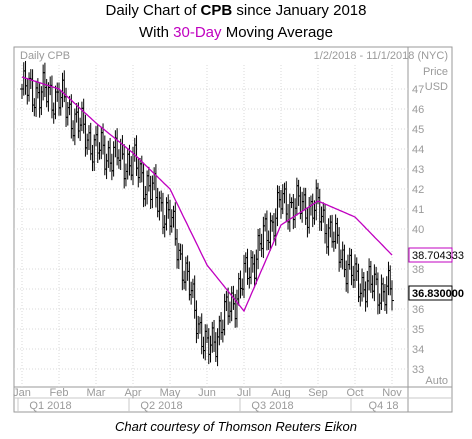 Image resolution: width=472 pixels, height=439 pixels. I want to click on title-text: since January 2018, so click(299, 10).